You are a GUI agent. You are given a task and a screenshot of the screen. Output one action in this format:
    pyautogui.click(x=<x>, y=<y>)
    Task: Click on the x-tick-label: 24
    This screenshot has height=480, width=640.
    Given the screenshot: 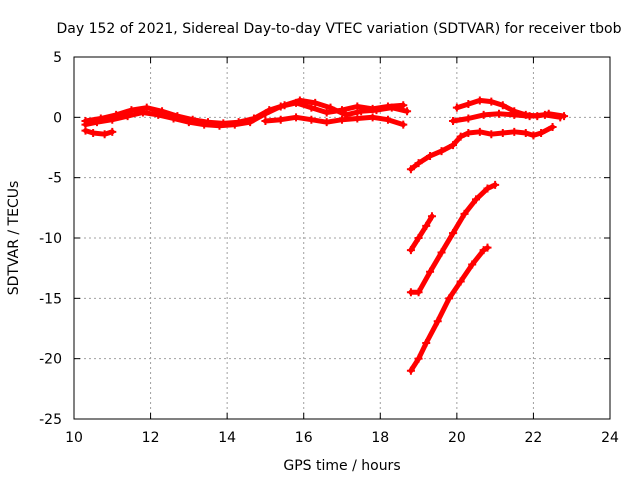 What is the action you would take?
    pyautogui.click(x=610, y=438)
    